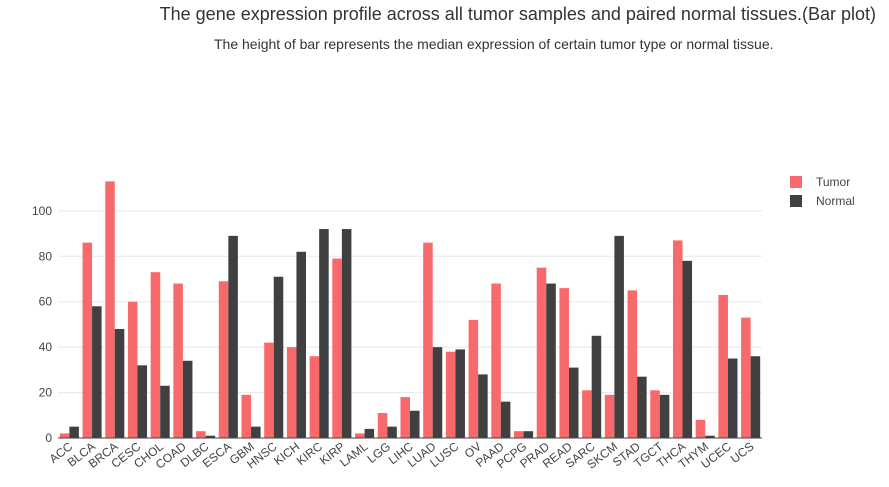  I want to click on bar-normal-lihc, so click(415, 424).